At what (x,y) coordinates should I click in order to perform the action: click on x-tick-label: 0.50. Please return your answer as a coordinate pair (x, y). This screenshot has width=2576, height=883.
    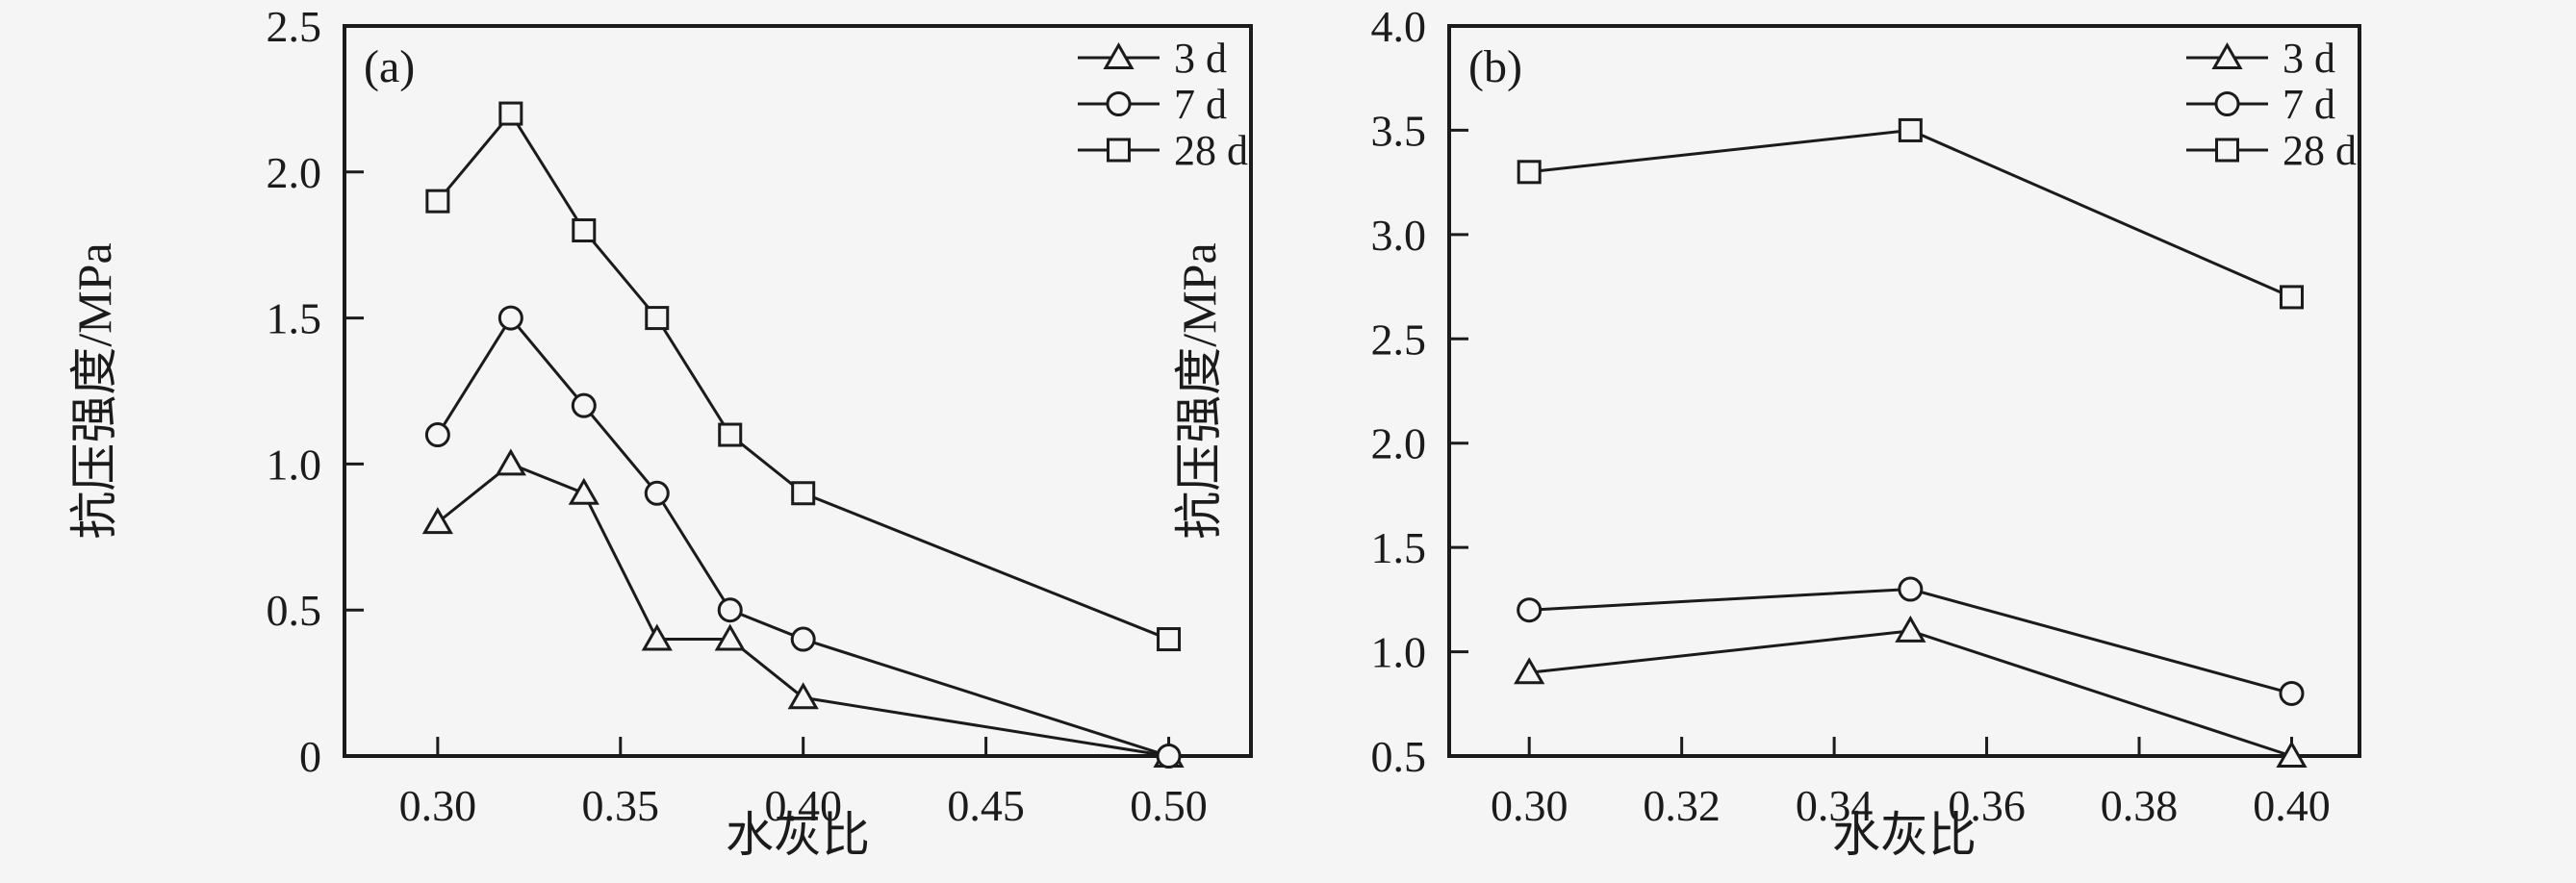
    Looking at the image, I should click on (1169, 805).